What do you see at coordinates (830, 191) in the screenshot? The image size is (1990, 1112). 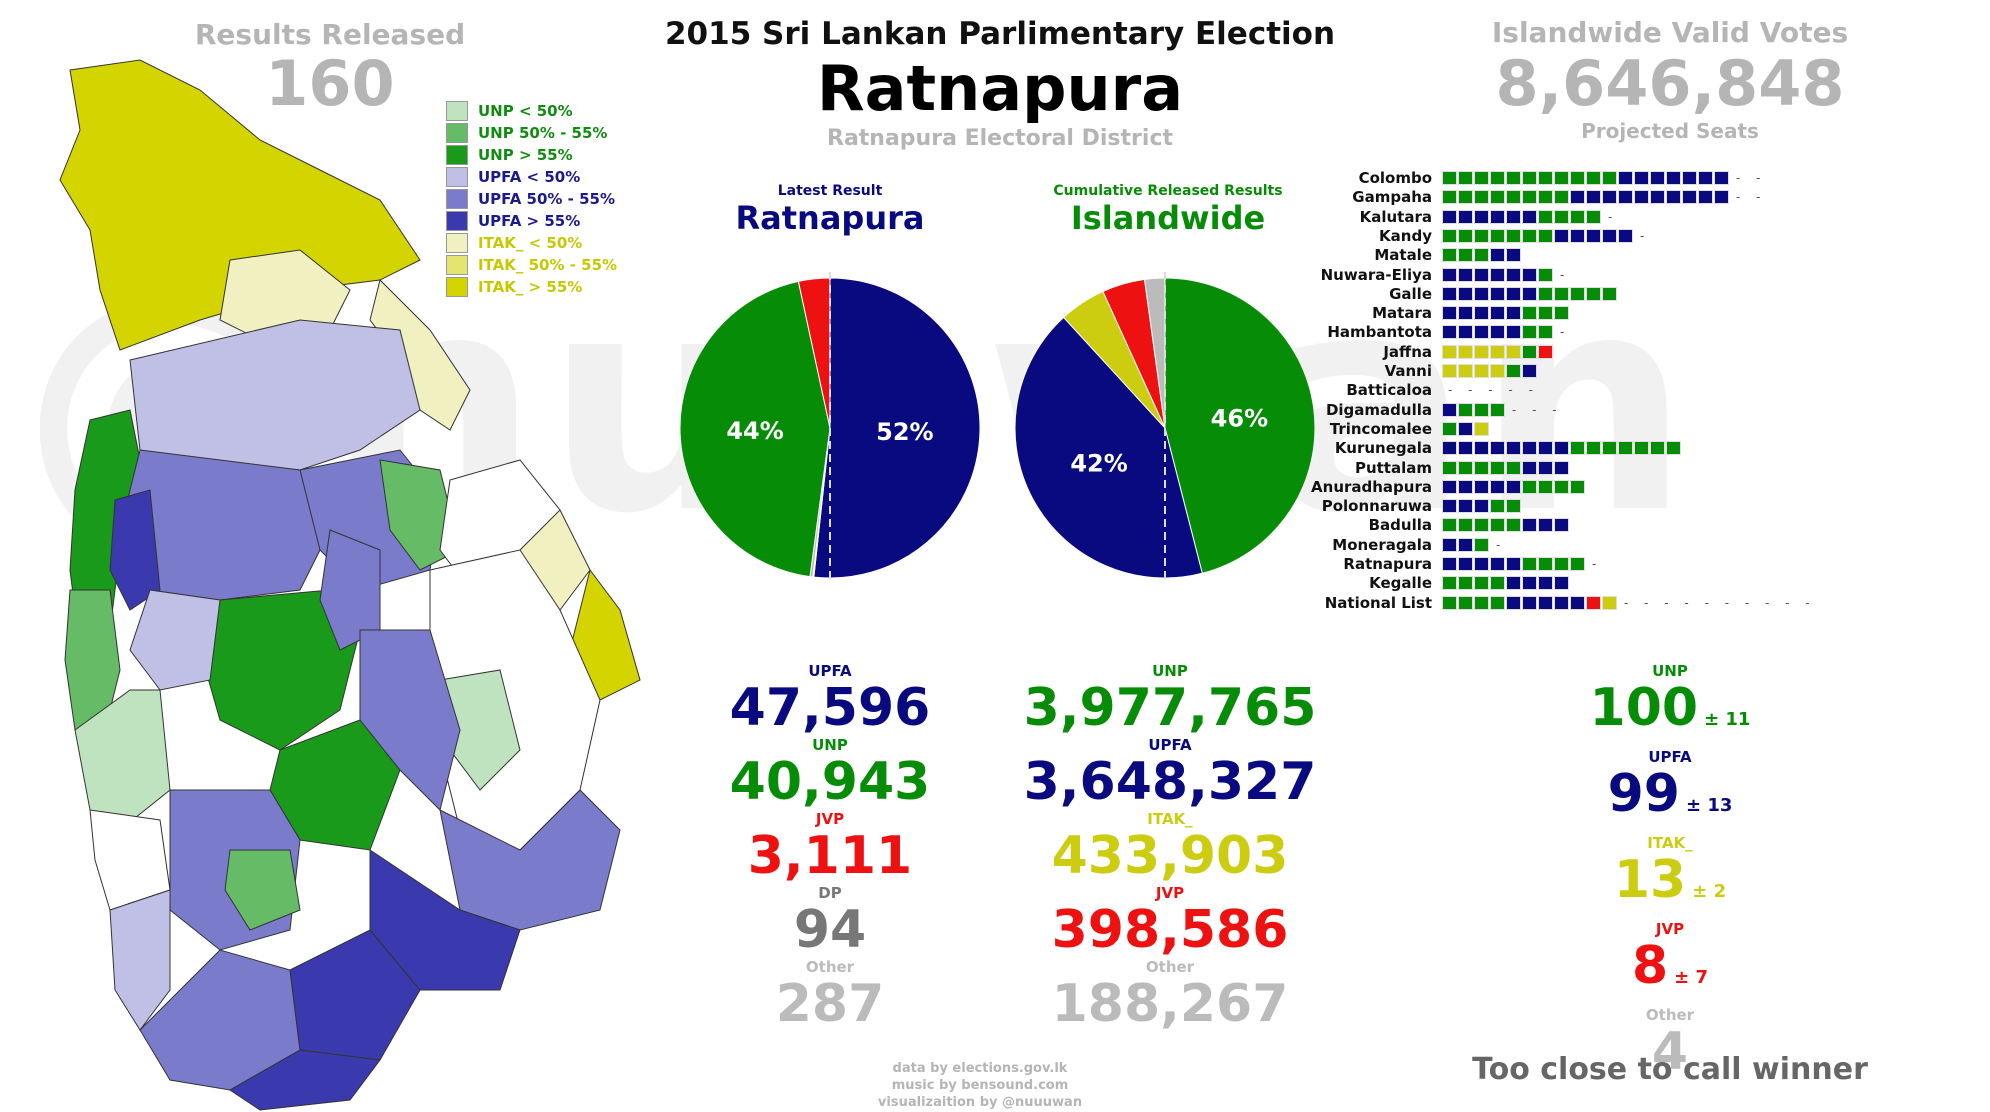 I see `pie1-subtitle: Latest Result` at bounding box center [830, 191].